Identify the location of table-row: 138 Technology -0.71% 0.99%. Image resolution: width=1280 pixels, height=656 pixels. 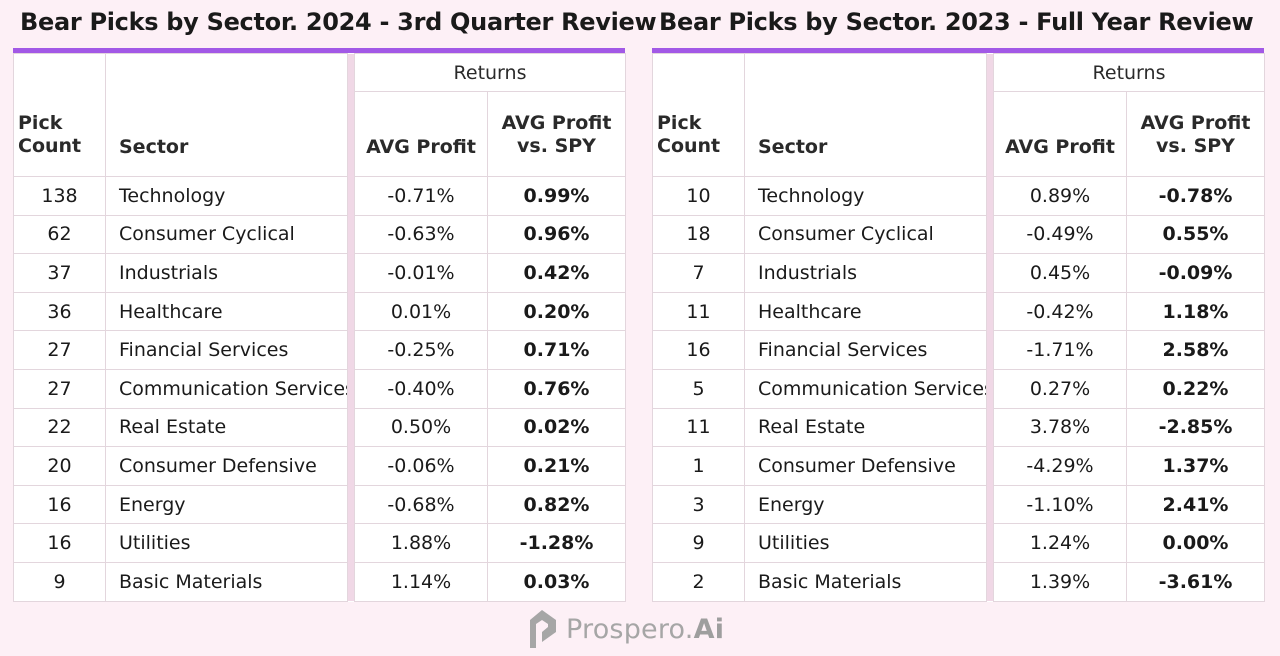
(320, 196).